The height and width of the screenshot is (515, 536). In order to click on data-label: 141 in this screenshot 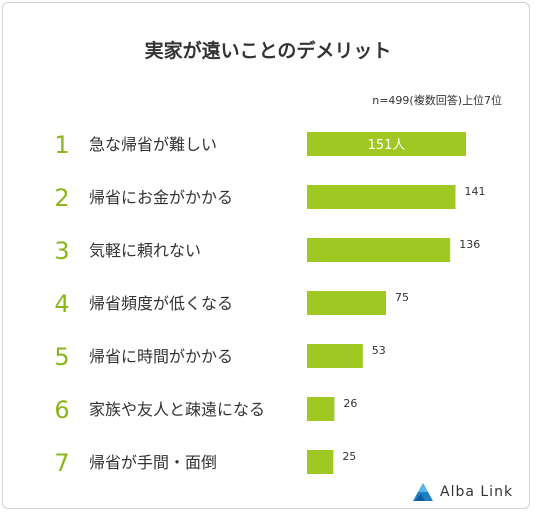, I will do `click(474, 191)`.